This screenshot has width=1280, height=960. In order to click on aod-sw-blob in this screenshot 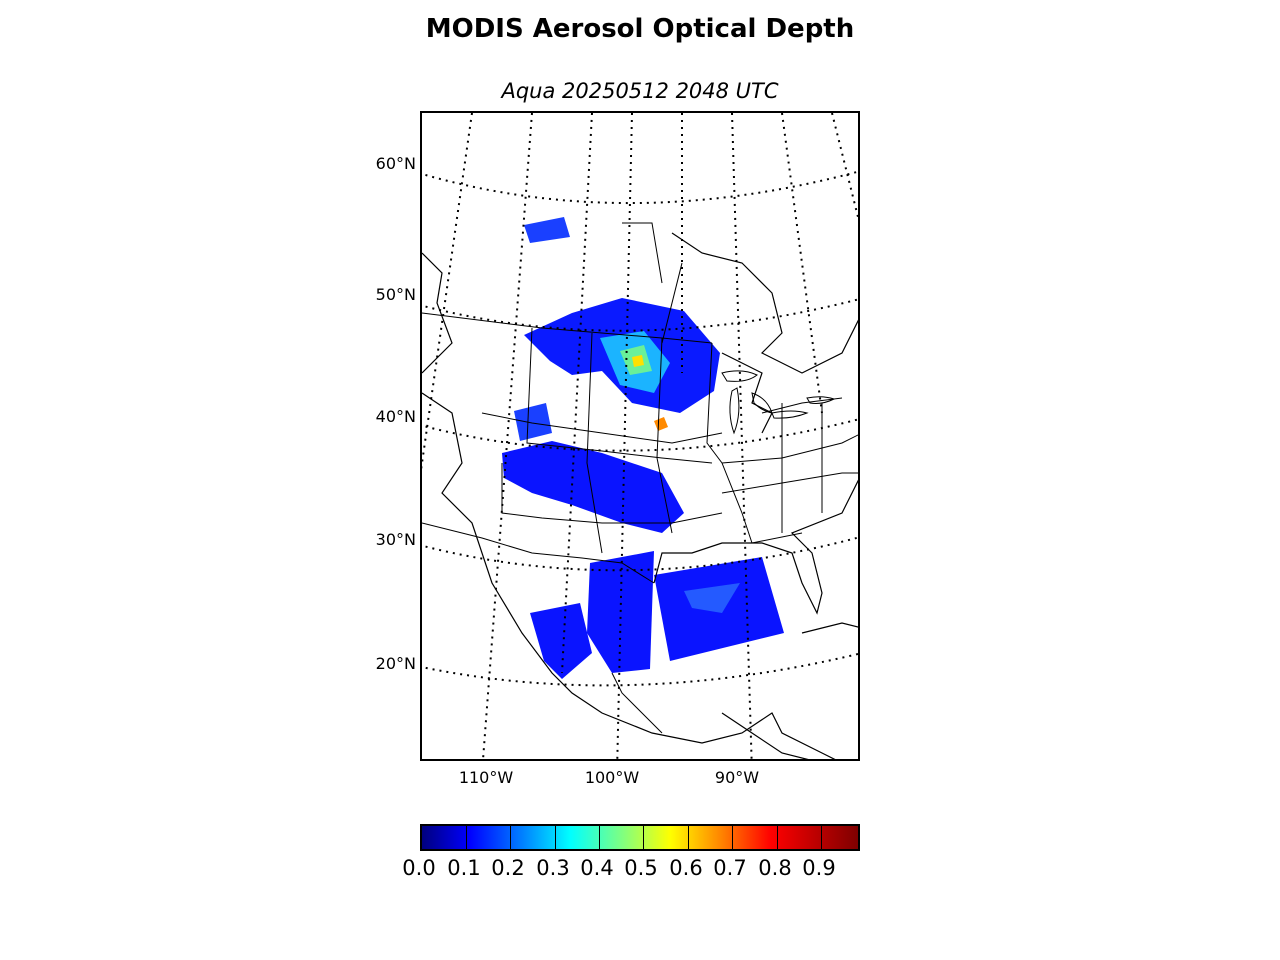, I will do `click(593, 487)`.